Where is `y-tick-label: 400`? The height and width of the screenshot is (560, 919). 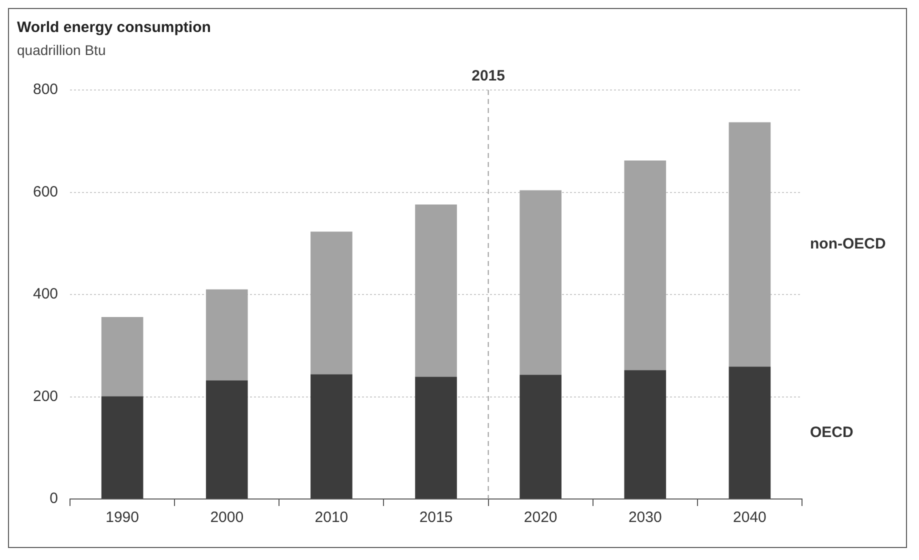
y-tick-label: 400 is located at coordinates (45, 294).